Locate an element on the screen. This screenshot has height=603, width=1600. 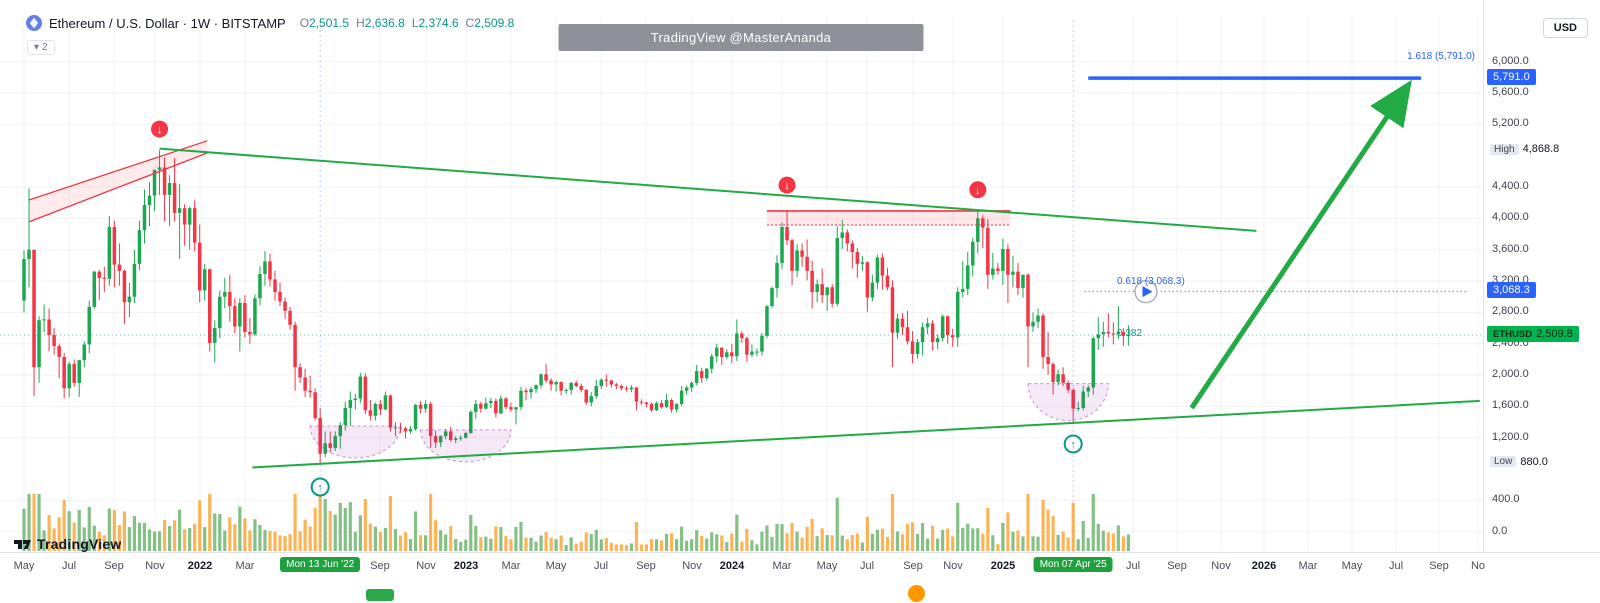
price-tick: 2,000.0 is located at coordinates (1510, 374).